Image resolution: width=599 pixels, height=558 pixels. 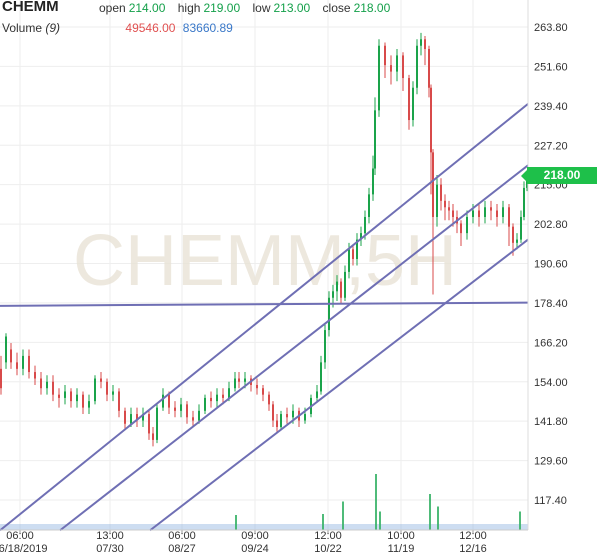 I want to click on x-tick-time: 12:00, so click(x=473, y=536).